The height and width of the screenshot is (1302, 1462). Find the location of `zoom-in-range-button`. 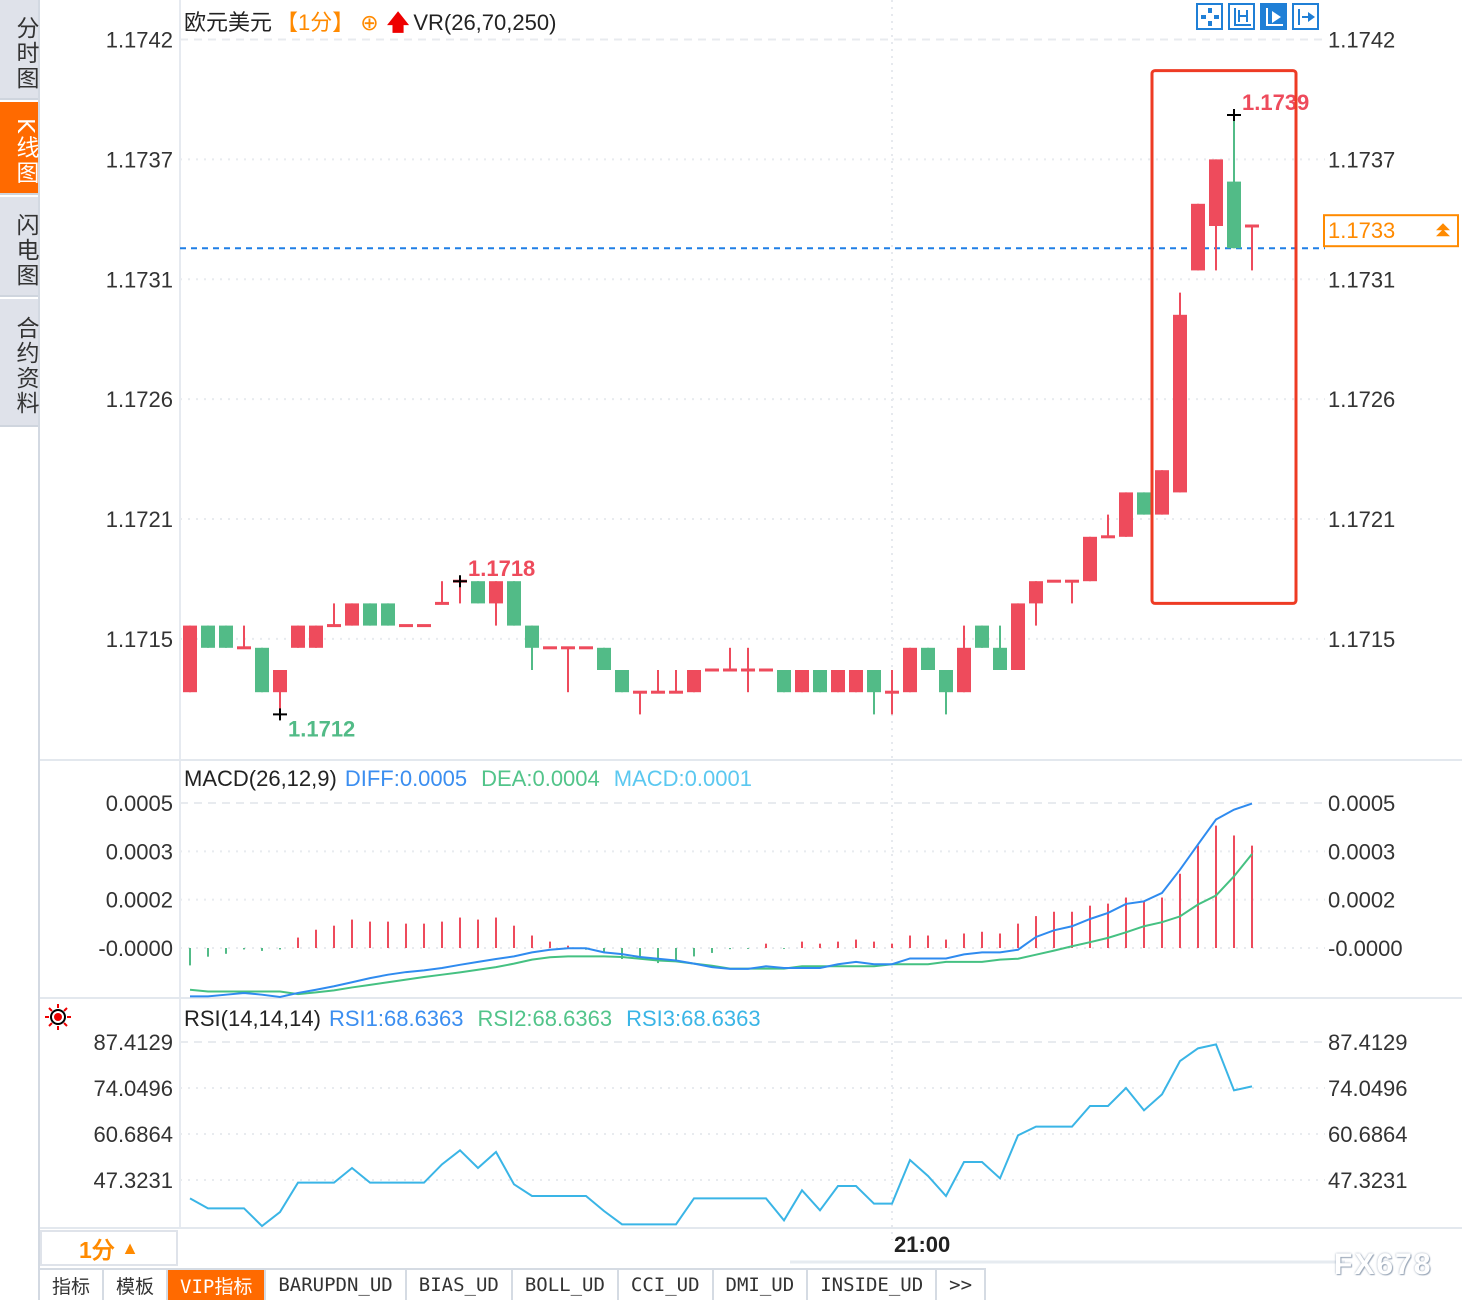

zoom-in-range-button is located at coordinates (1241, 16).